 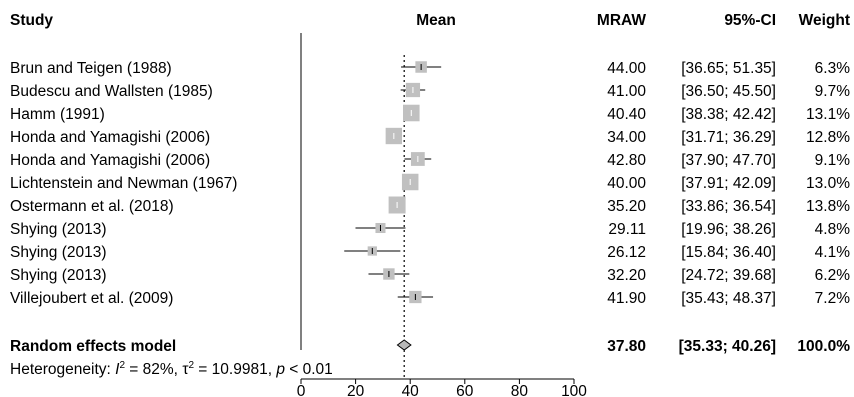 I want to click on het-tau-symbol: τ, so click(x=185, y=369).